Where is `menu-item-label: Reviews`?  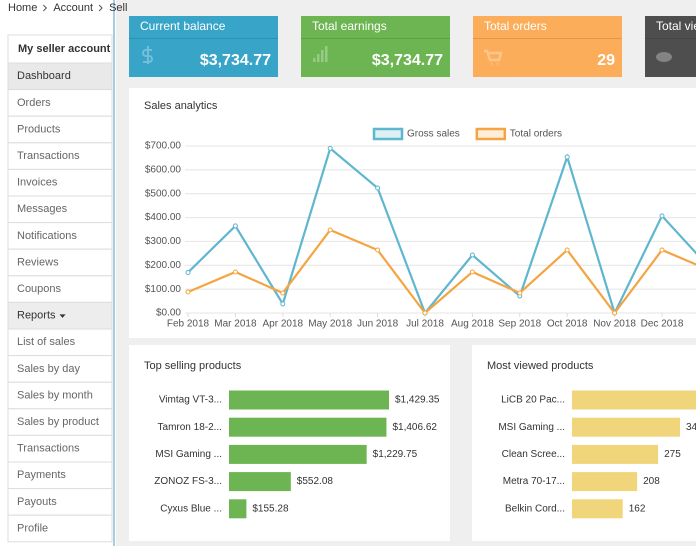 menu-item-label: Reviews is located at coordinates (38, 262).